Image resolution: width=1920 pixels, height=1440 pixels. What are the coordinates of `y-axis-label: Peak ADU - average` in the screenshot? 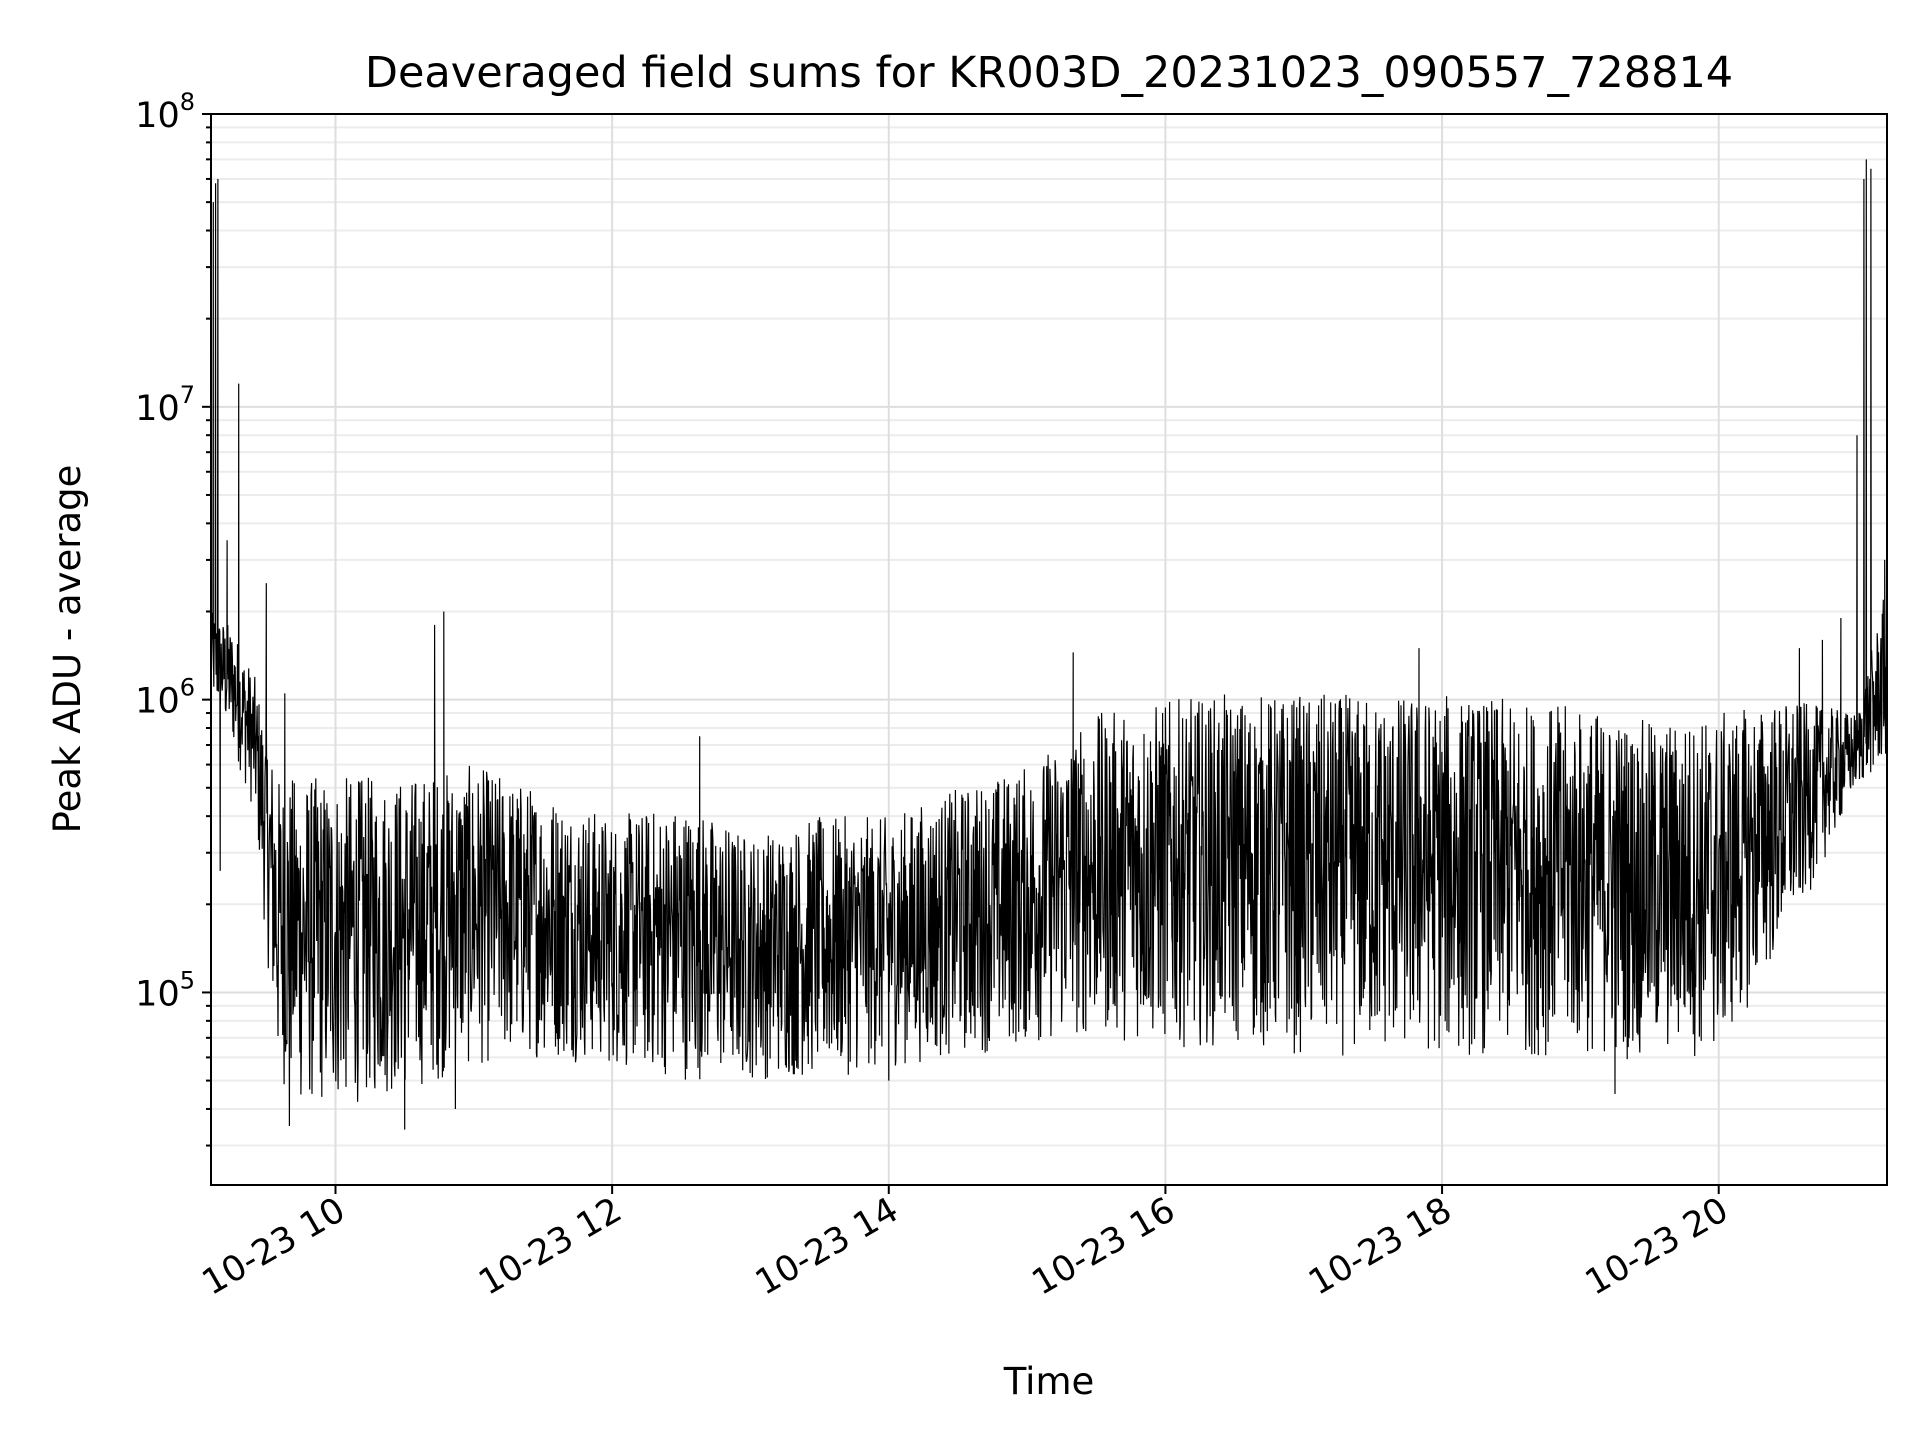 It's located at (67, 649).